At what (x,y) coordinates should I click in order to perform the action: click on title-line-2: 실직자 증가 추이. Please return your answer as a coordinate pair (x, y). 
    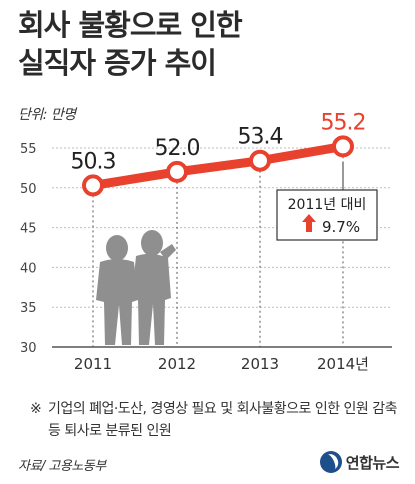
    Looking at the image, I should click on (117, 63).